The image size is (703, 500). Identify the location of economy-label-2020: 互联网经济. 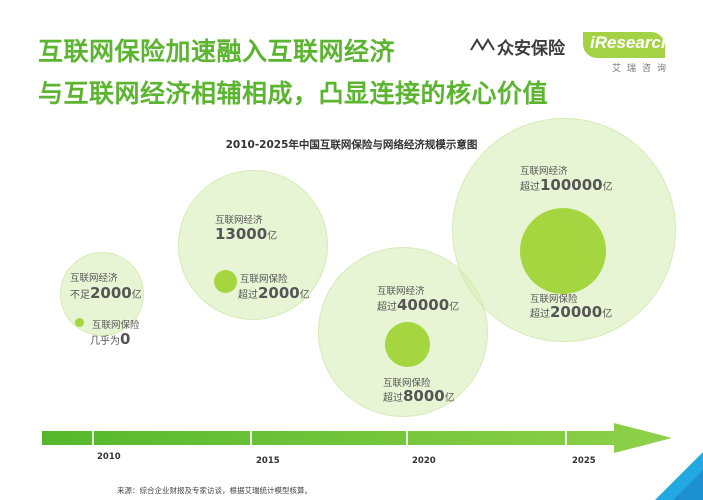
(401, 291).